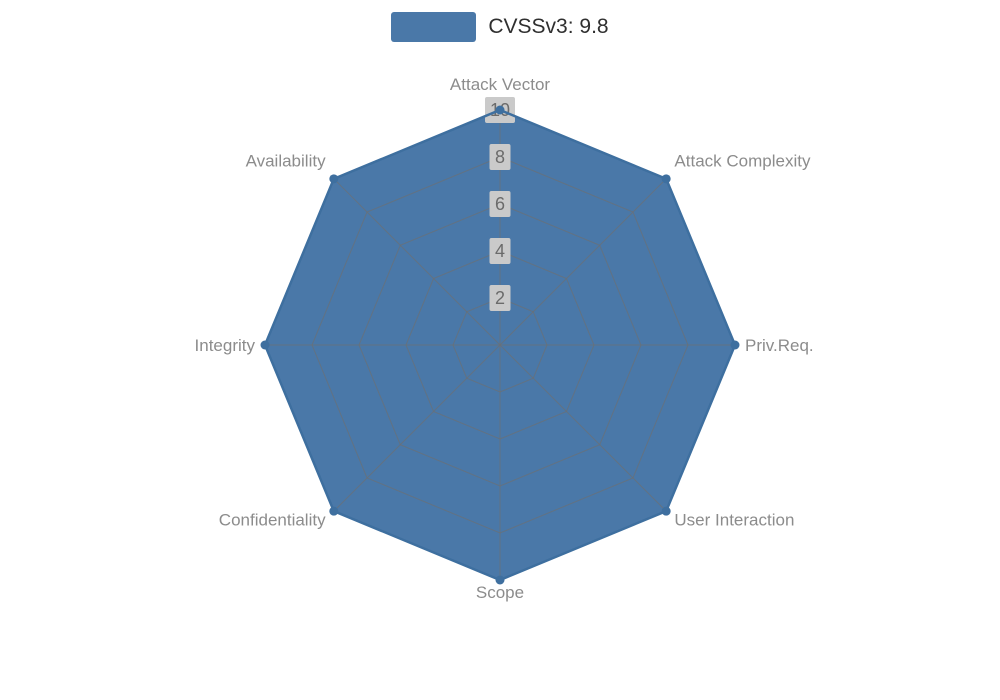  What do you see at coordinates (742, 161) in the screenshot?
I see `axis-label-attack-complexity: Attack Complexity` at bounding box center [742, 161].